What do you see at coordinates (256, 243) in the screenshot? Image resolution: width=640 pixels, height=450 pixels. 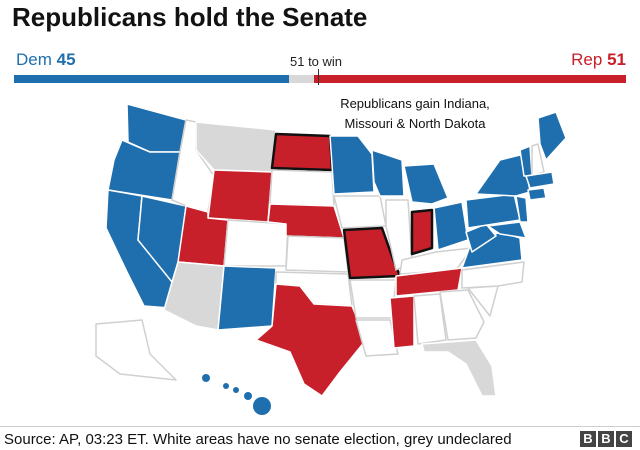 I see `state-co` at bounding box center [256, 243].